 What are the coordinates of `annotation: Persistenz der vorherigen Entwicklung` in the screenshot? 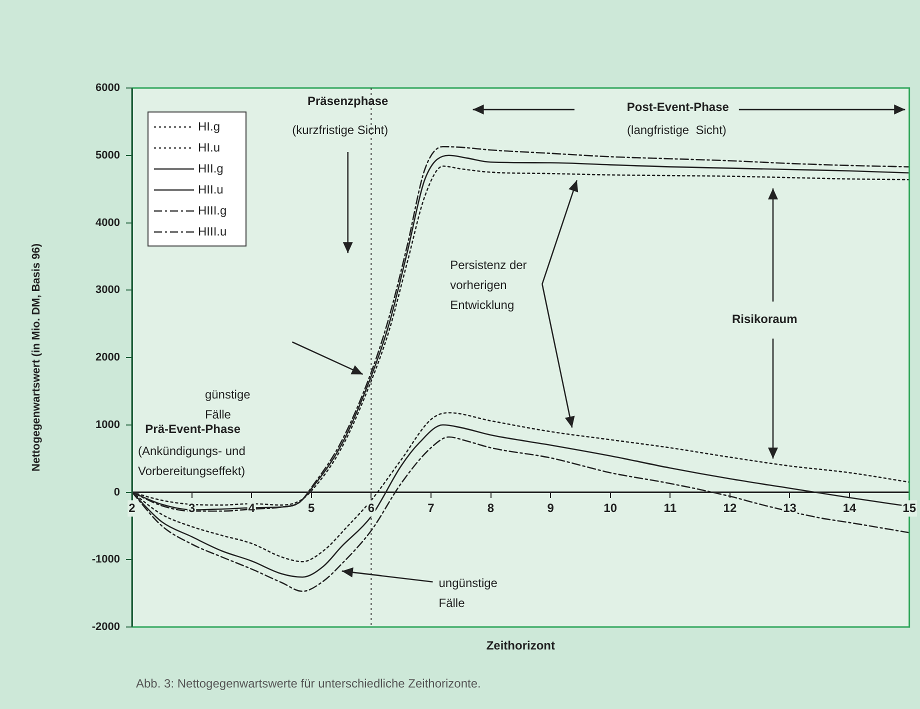 It's located at (488, 285).